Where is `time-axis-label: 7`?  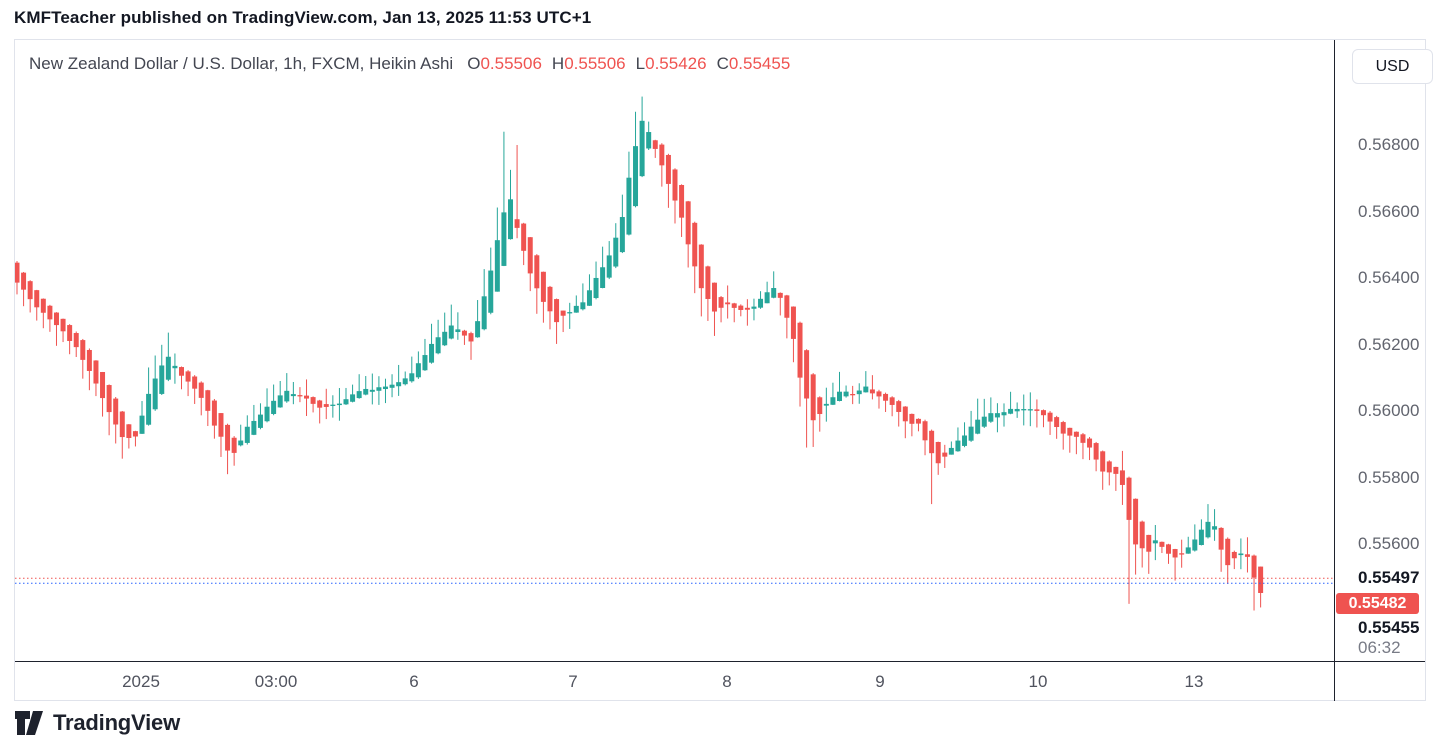
time-axis-label: 7 is located at coordinates (573, 681).